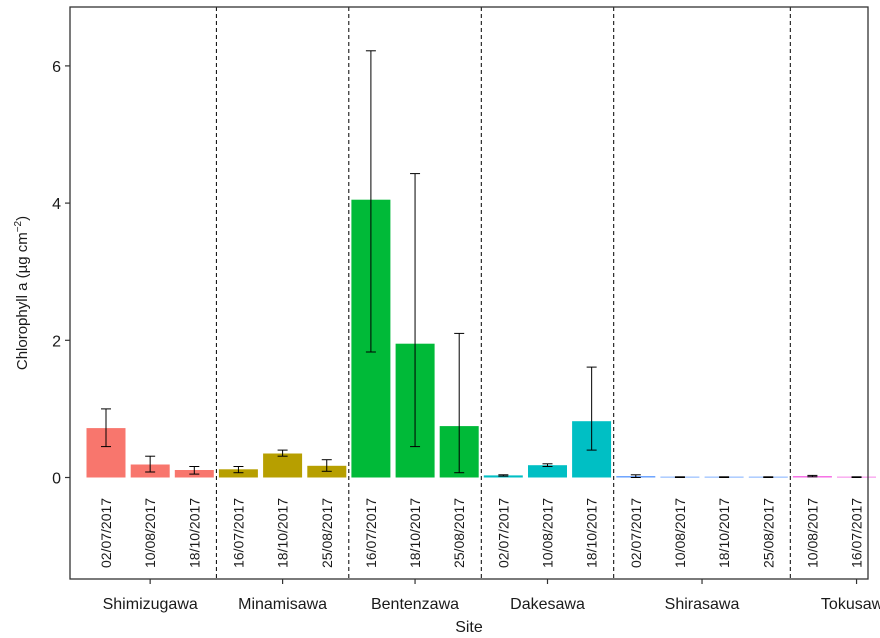 Image resolution: width=880 pixels, height=638 pixels. Describe the element at coordinates (56, 204) in the screenshot. I see `y-tick-label: 4` at that location.